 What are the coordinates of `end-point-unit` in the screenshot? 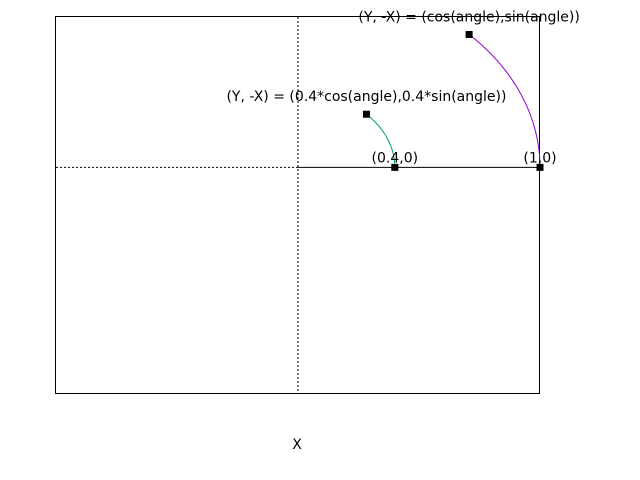 It's located at (469, 34).